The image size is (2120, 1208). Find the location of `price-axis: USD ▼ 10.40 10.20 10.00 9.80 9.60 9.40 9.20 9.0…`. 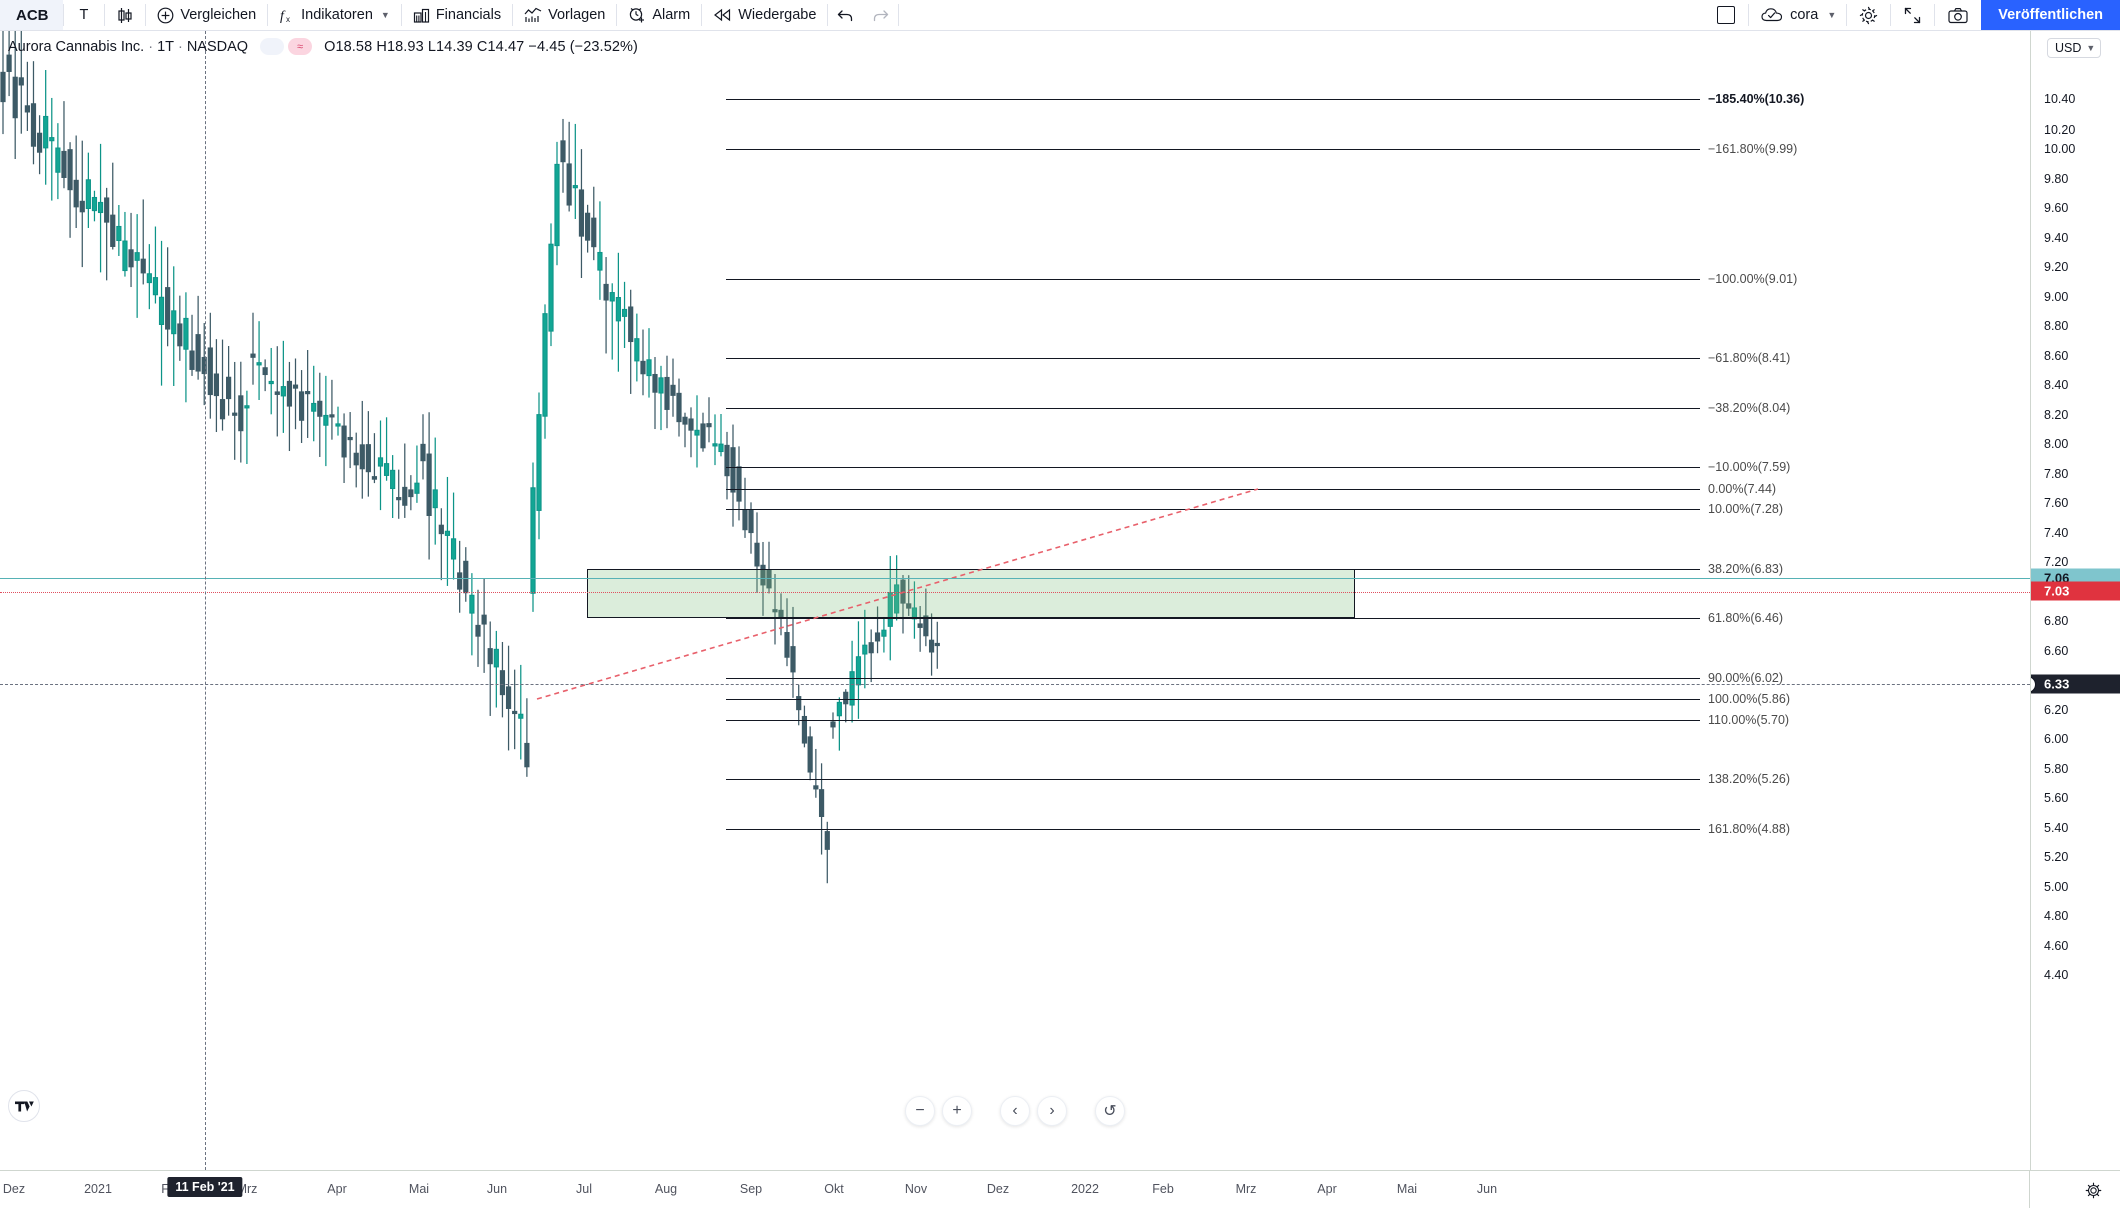

price-axis: USD ▼ 10.40 10.20 10.00 9.80 9.60 9.40 9.20 9.0… is located at coordinates (2075, 600).